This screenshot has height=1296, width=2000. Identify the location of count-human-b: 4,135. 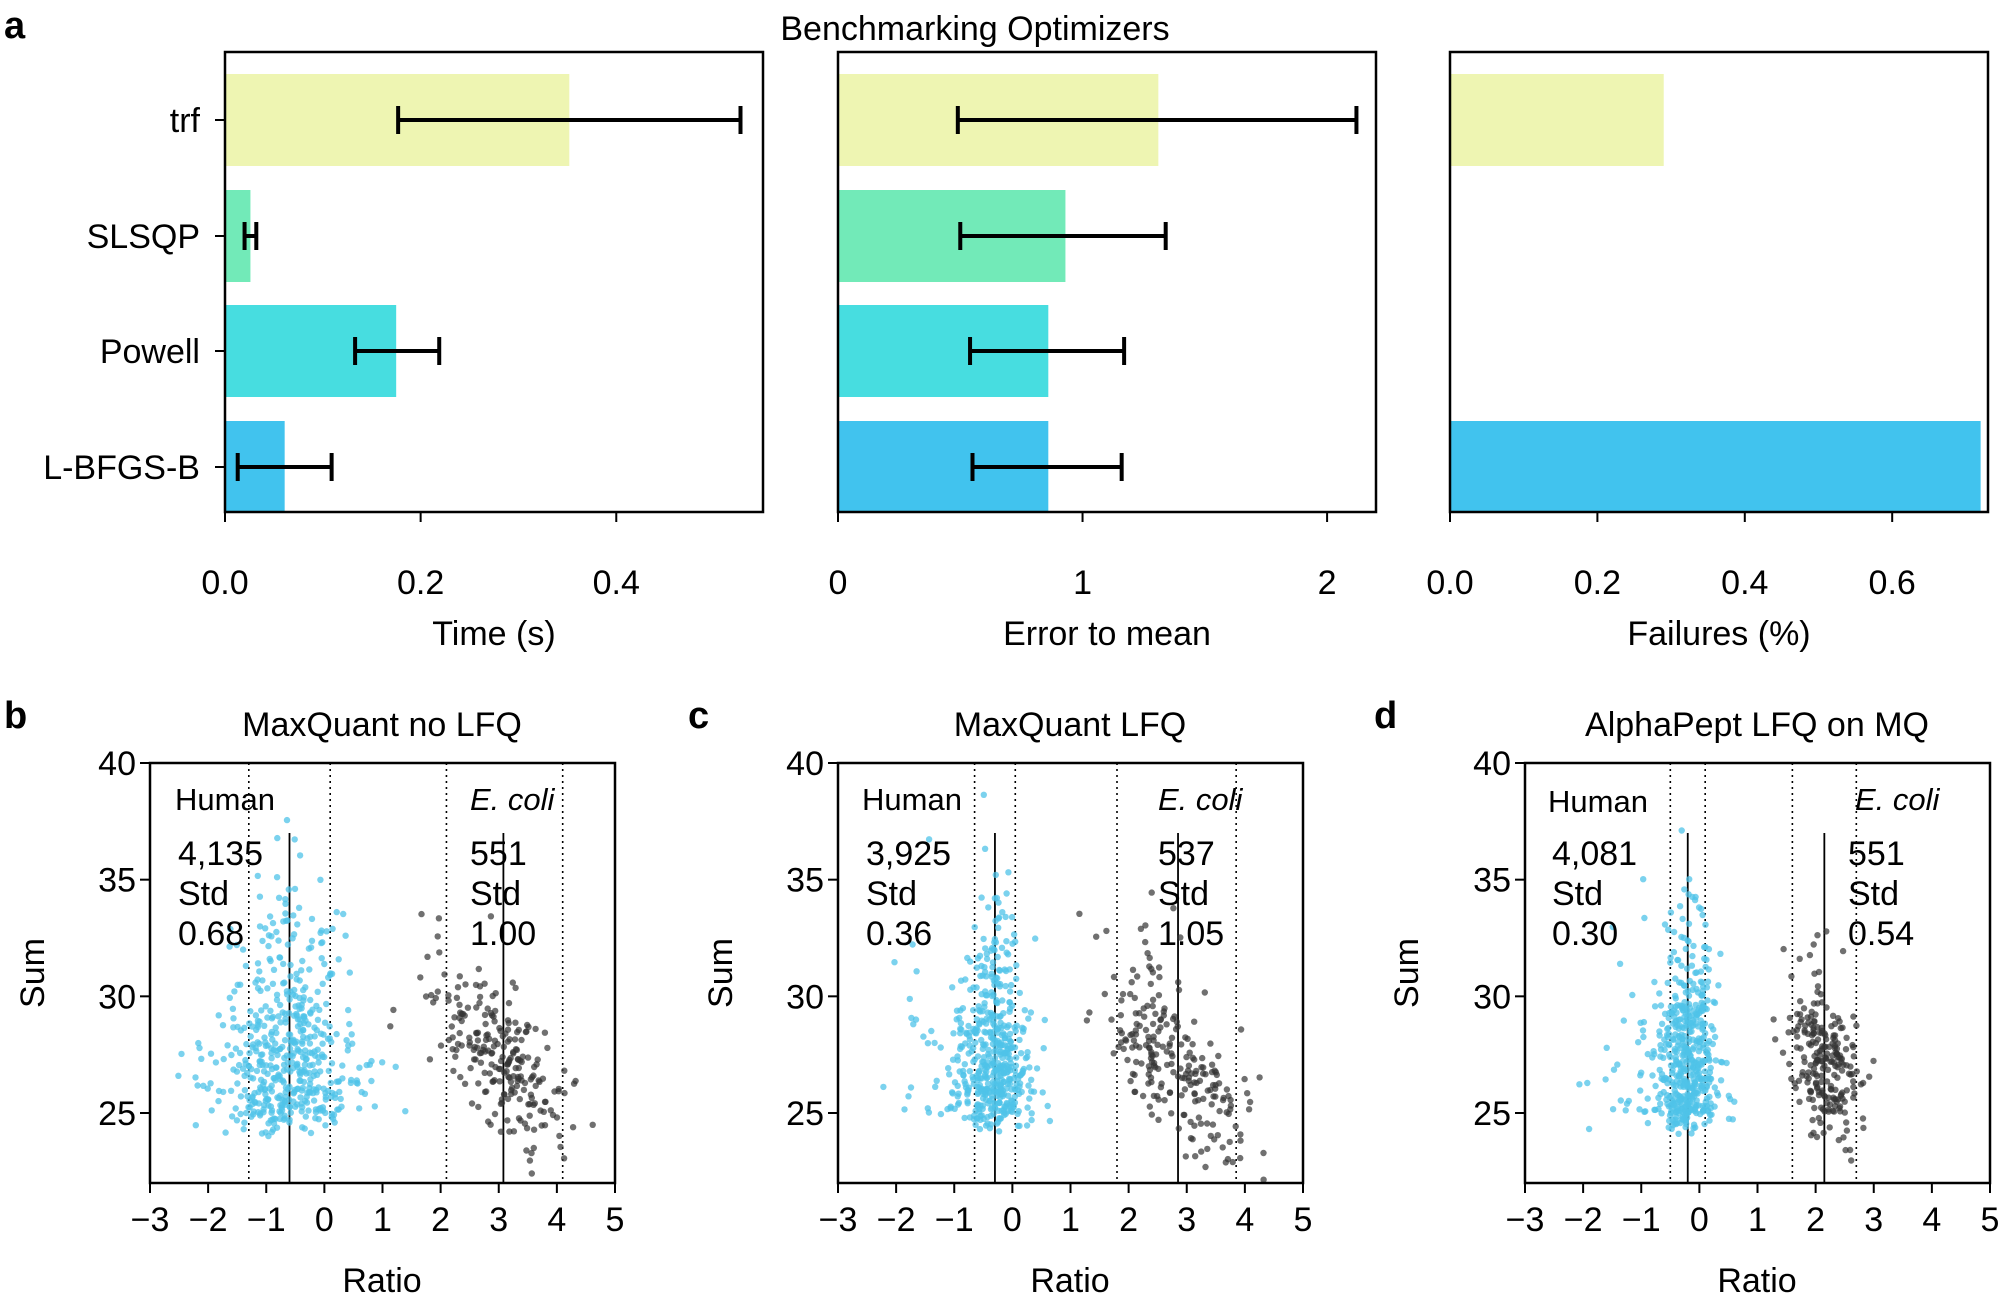
(220, 854).